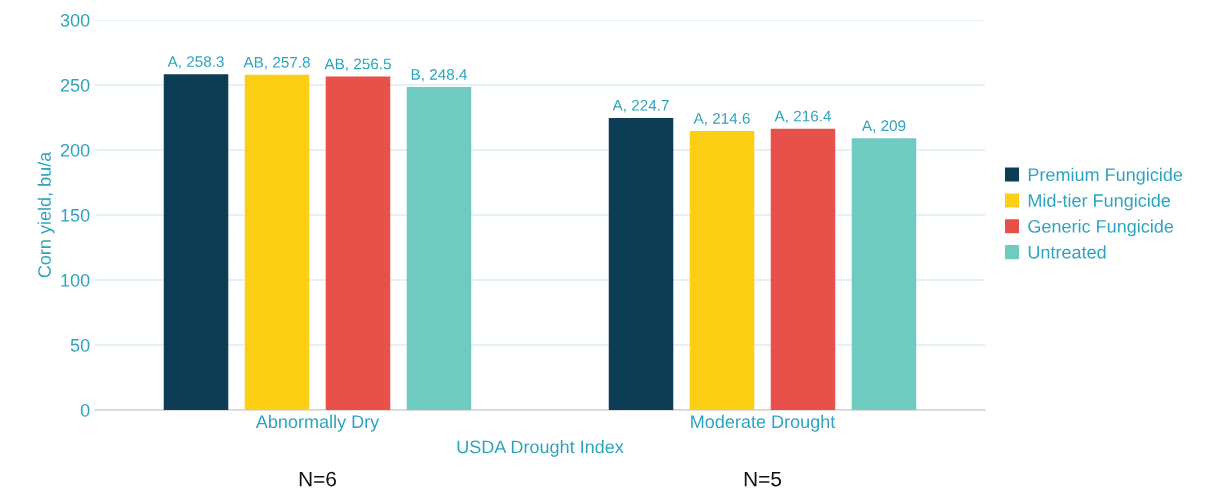 The image size is (1223, 504). Describe the element at coordinates (46, 214) in the screenshot. I see `y-axis-title: Corn yield, bu/a` at that location.